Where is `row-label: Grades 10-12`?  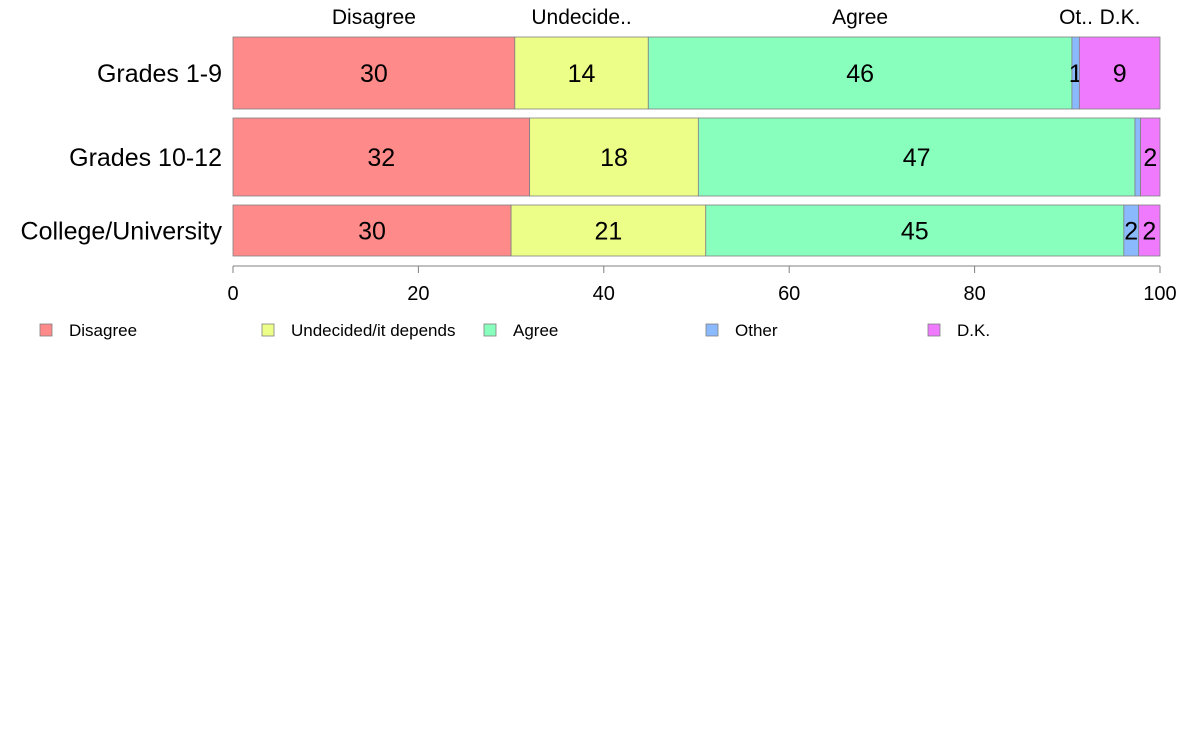
row-label: Grades 10-12 is located at coordinates (145, 158).